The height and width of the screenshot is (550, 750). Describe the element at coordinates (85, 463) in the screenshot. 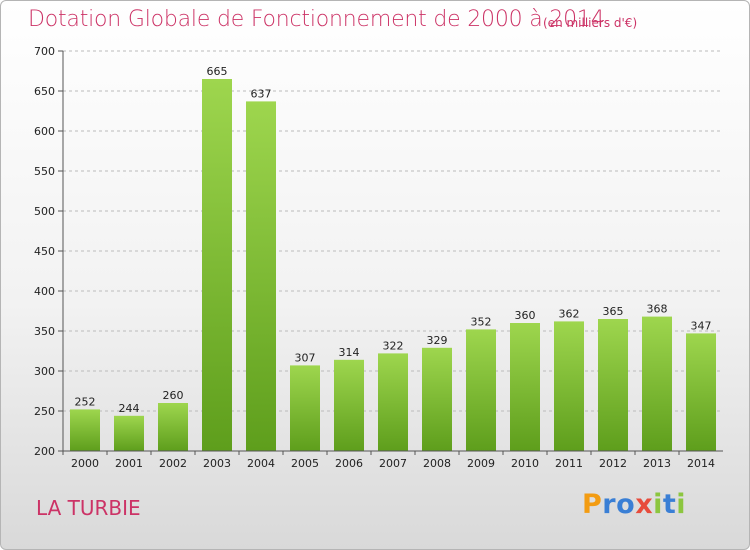

I see `x-tick-label: 2000` at that location.